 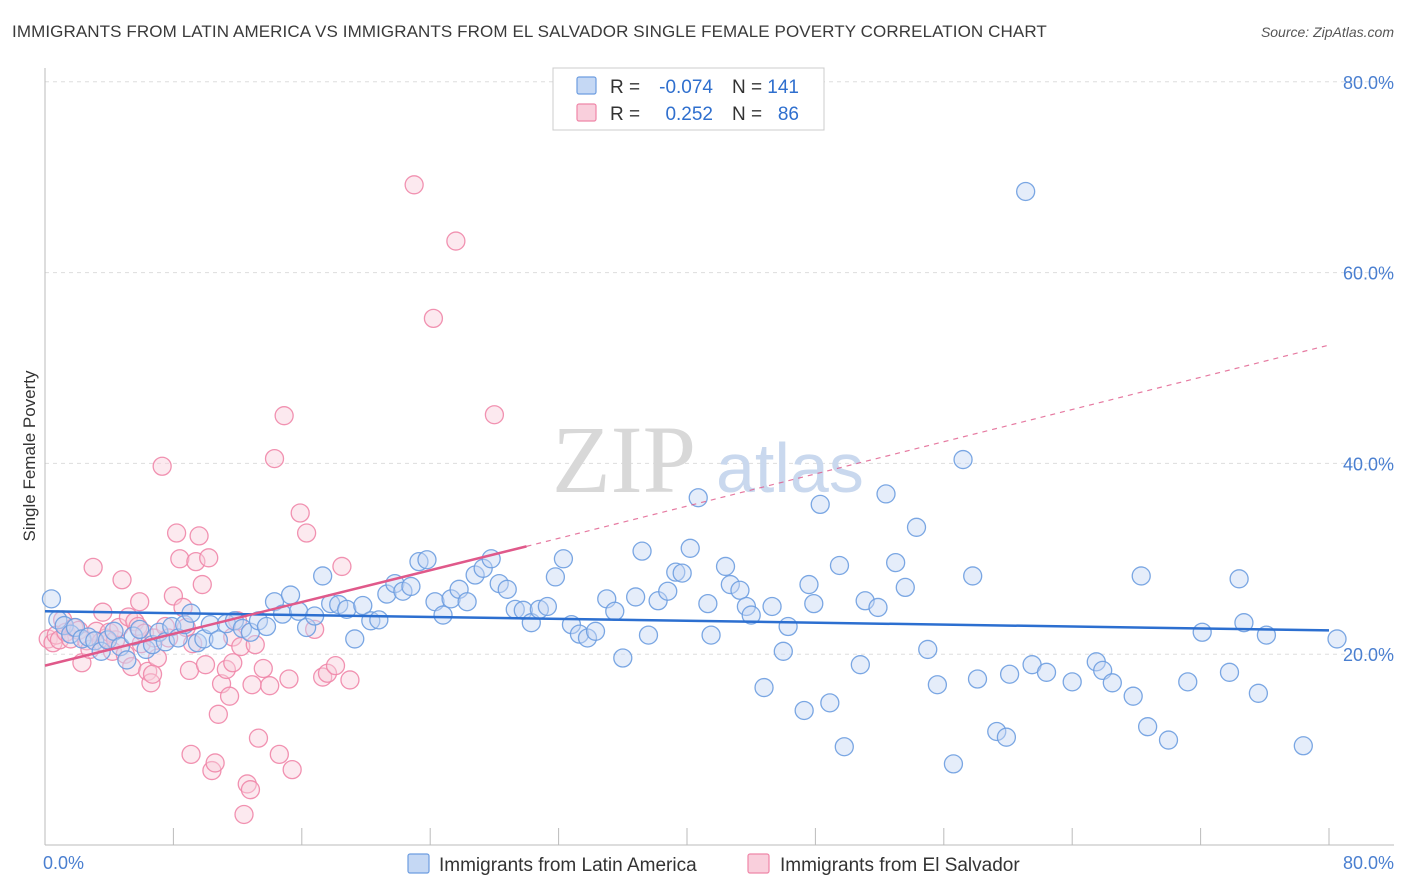 I want to click on legend-r-value-1: -0.074, so click(x=686, y=87).